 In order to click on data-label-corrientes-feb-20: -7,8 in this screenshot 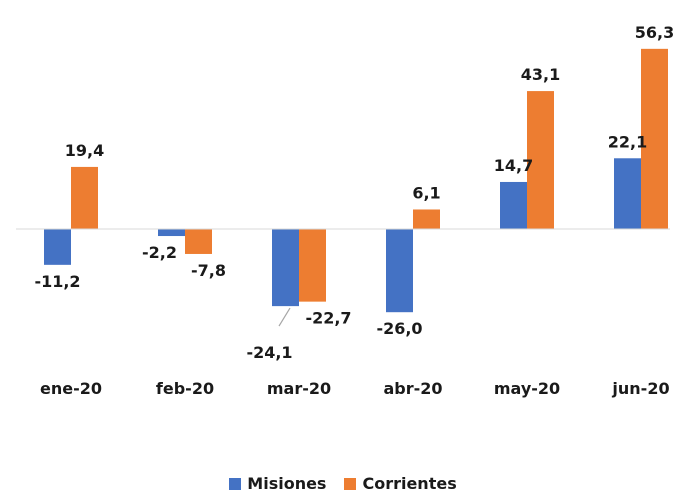, I will do `click(208, 270)`.